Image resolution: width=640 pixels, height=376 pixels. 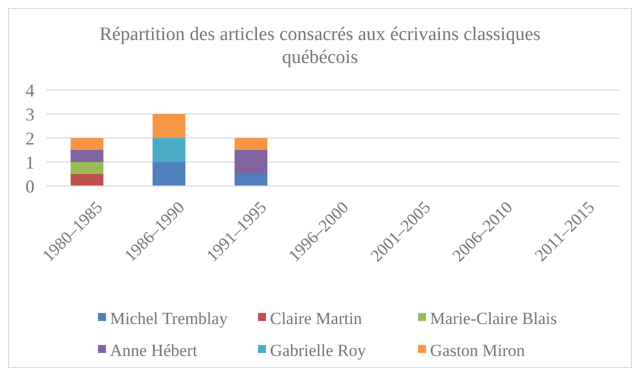 I want to click on y-tick-label: 4, so click(x=30, y=90).